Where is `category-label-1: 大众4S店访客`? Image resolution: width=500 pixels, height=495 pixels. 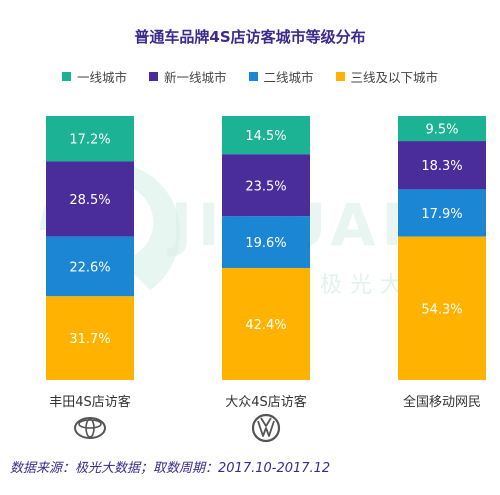 category-label-1: 大众4S店访客 is located at coordinates (266, 402).